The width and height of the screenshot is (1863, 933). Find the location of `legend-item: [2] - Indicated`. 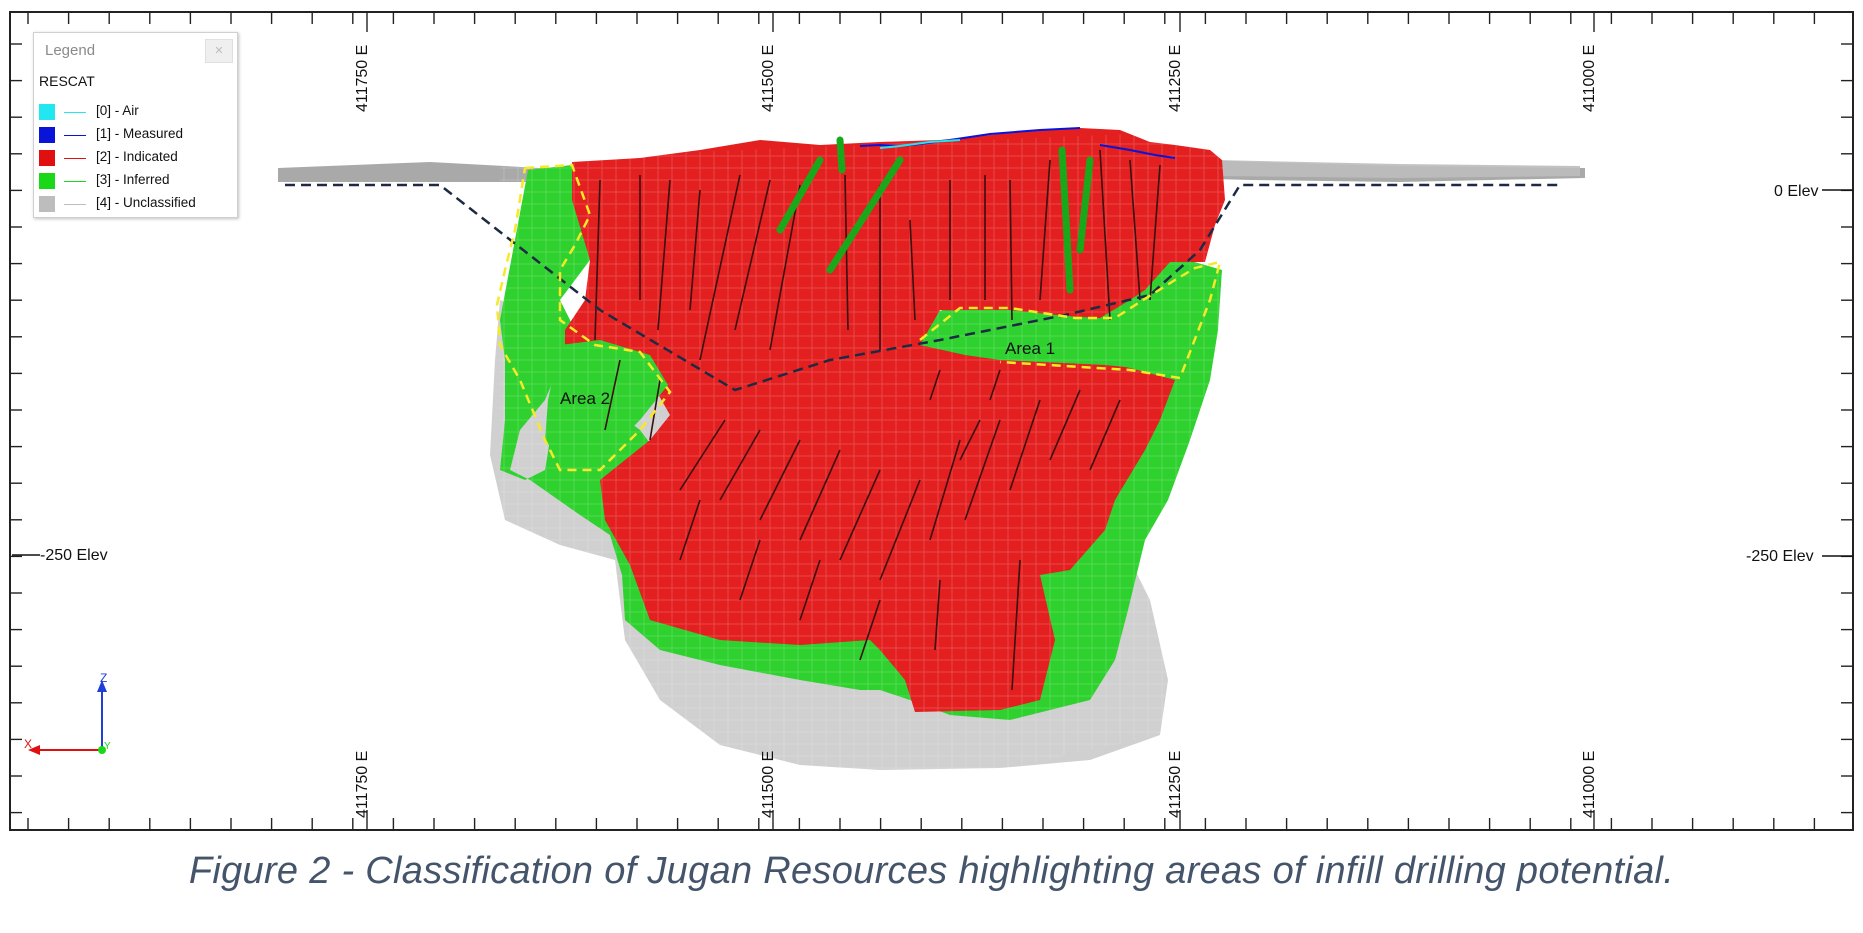

legend-item: [2] - Indicated is located at coordinates (136, 158).